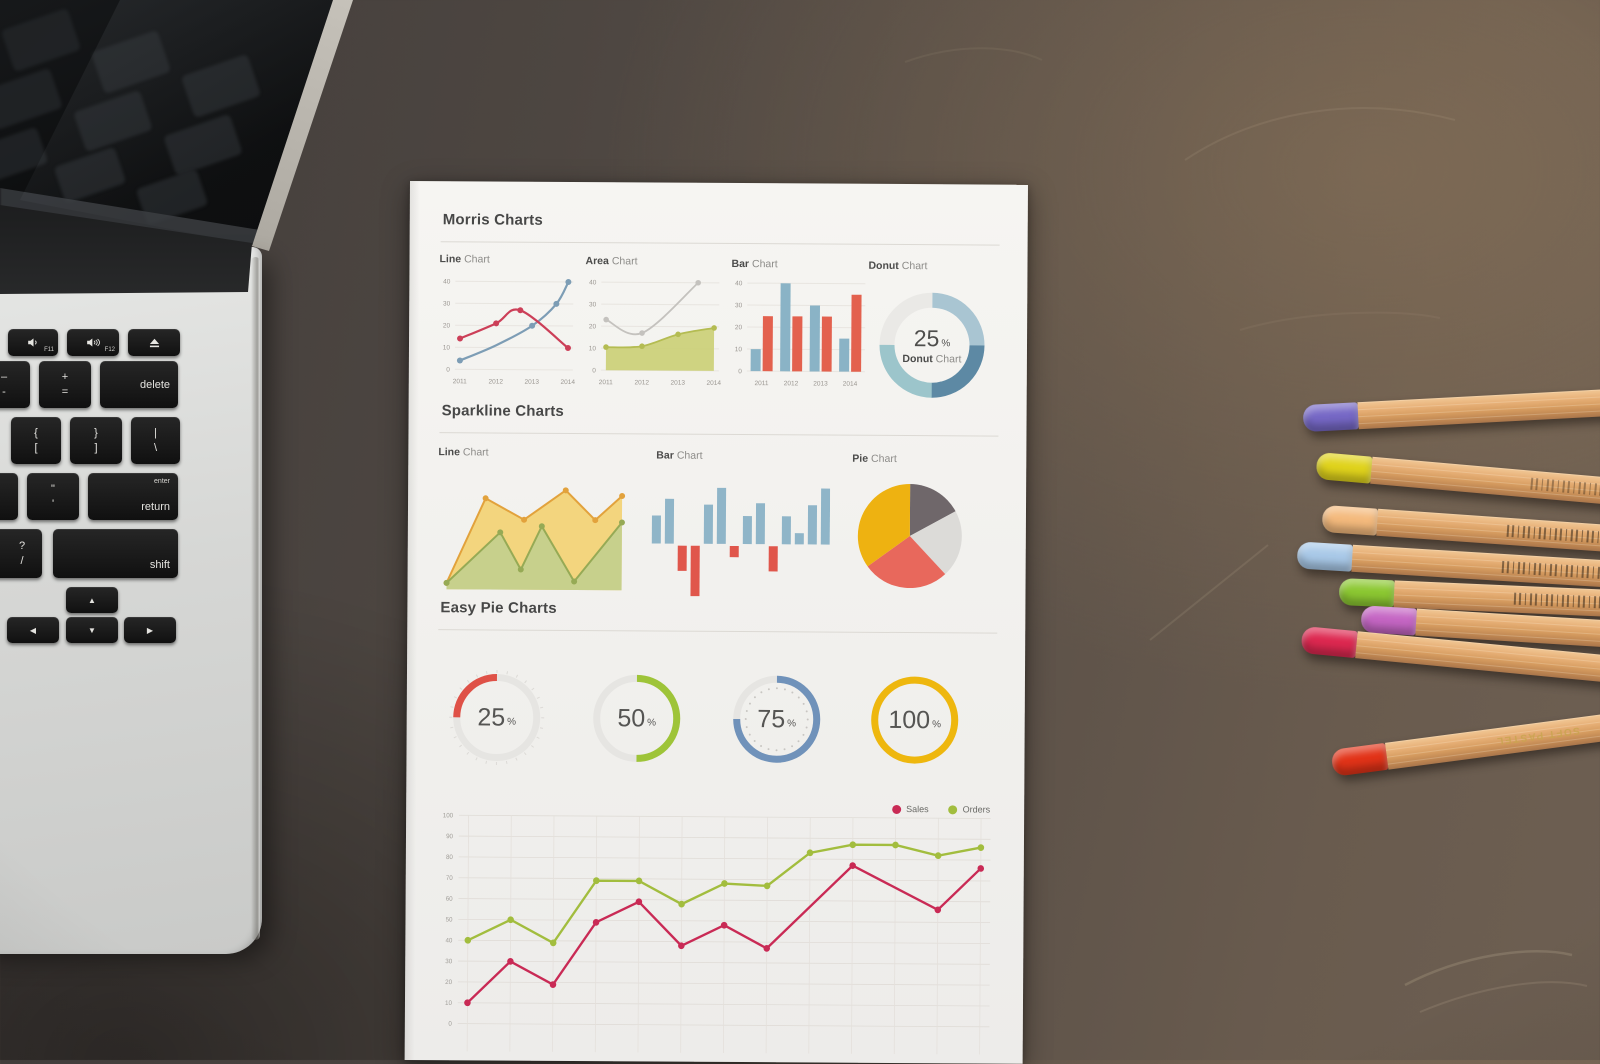  What do you see at coordinates (883, 266) in the screenshot?
I see `chart-label-bold: Donut` at bounding box center [883, 266].